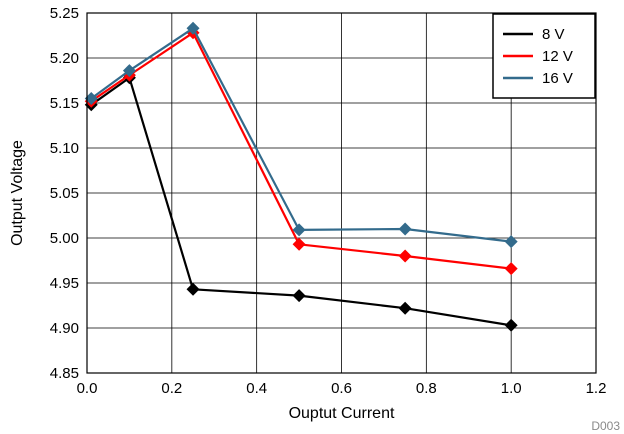 The width and height of the screenshot is (624, 434). What do you see at coordinates (256, 388) in the screenshot?
I see `x-tick-label: 0.4` at bounding box center [256, 388].